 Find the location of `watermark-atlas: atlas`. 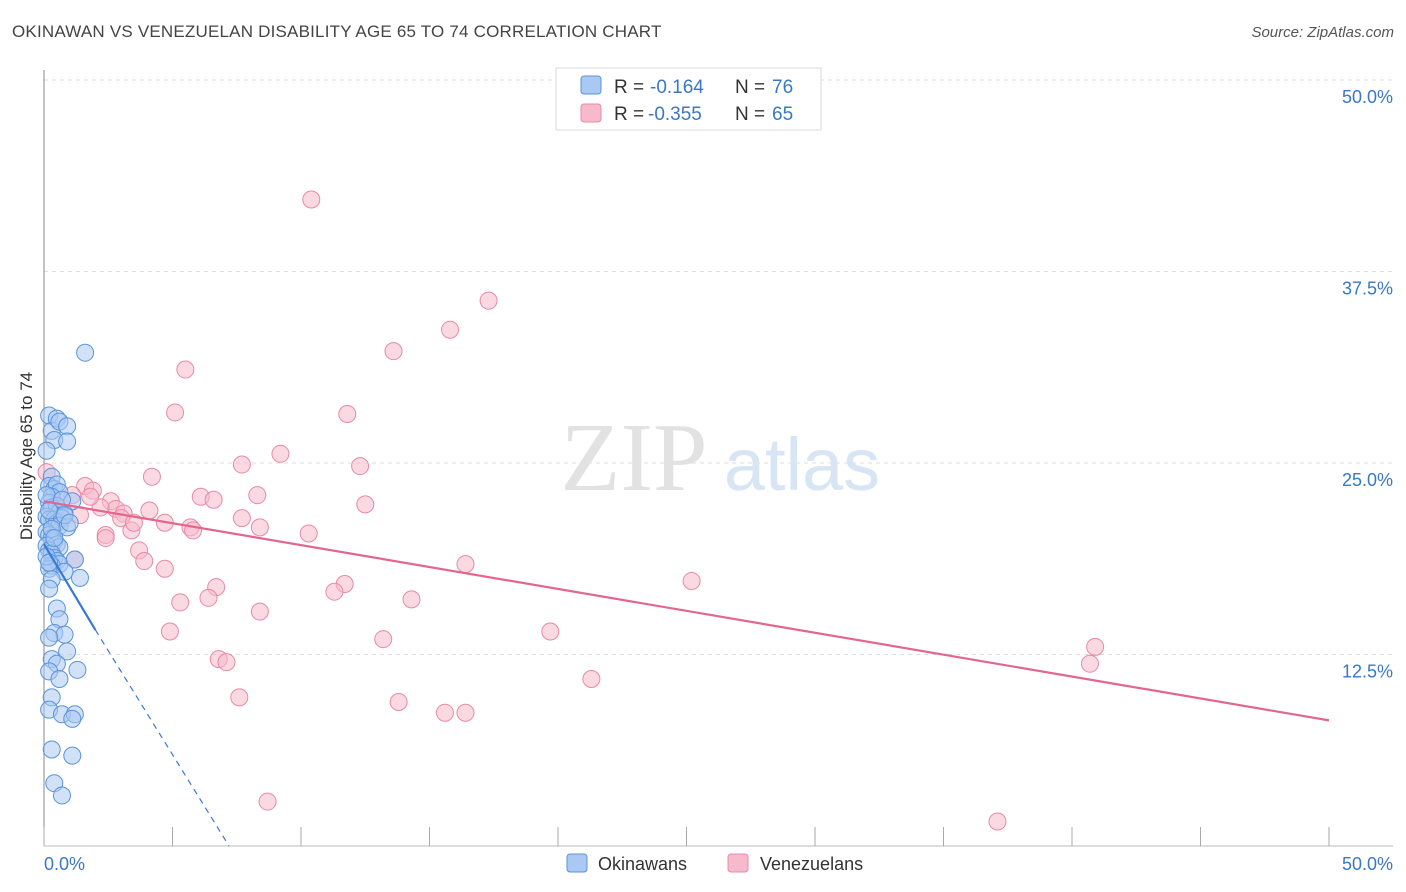

watermark-atlas: atlas is located at coordinates (802, 464).